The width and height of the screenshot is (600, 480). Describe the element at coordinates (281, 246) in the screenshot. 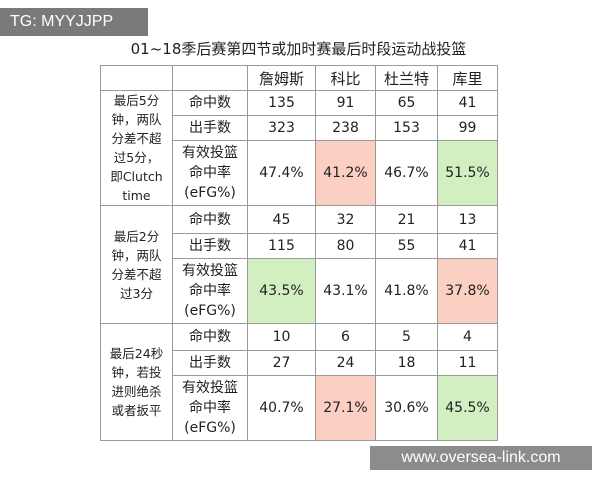

I see `stat-cell: 115` at that location.